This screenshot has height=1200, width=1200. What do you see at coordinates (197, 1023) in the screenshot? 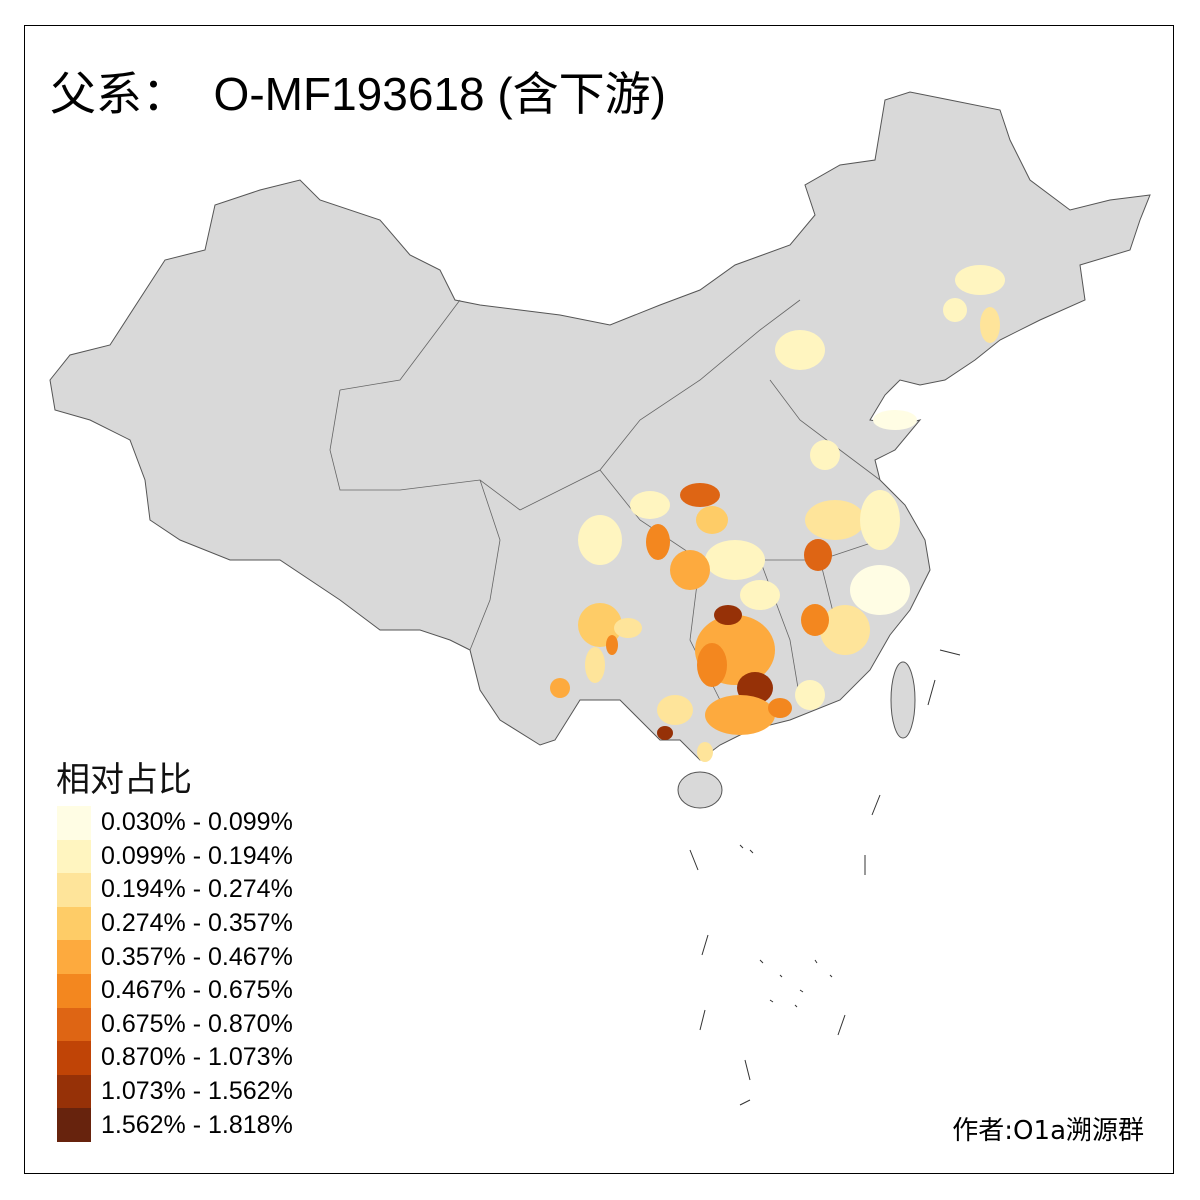
I see `legend-label: 0.675% - 0.870%` at bounding box center [197, 1023].